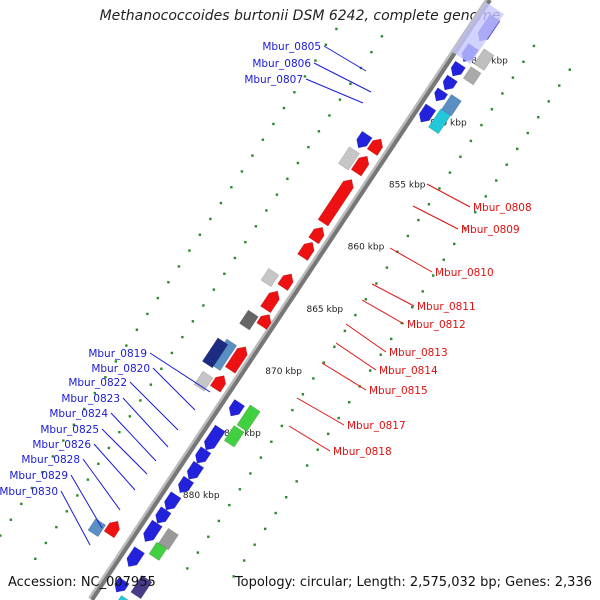 Image resolution: width=600 pixels, height=600 pixels. What do you see at coordinates (436, 325) in the screenshot?
I see `right-gene-label: Mbur_0812` at bounding box center [436, 325].